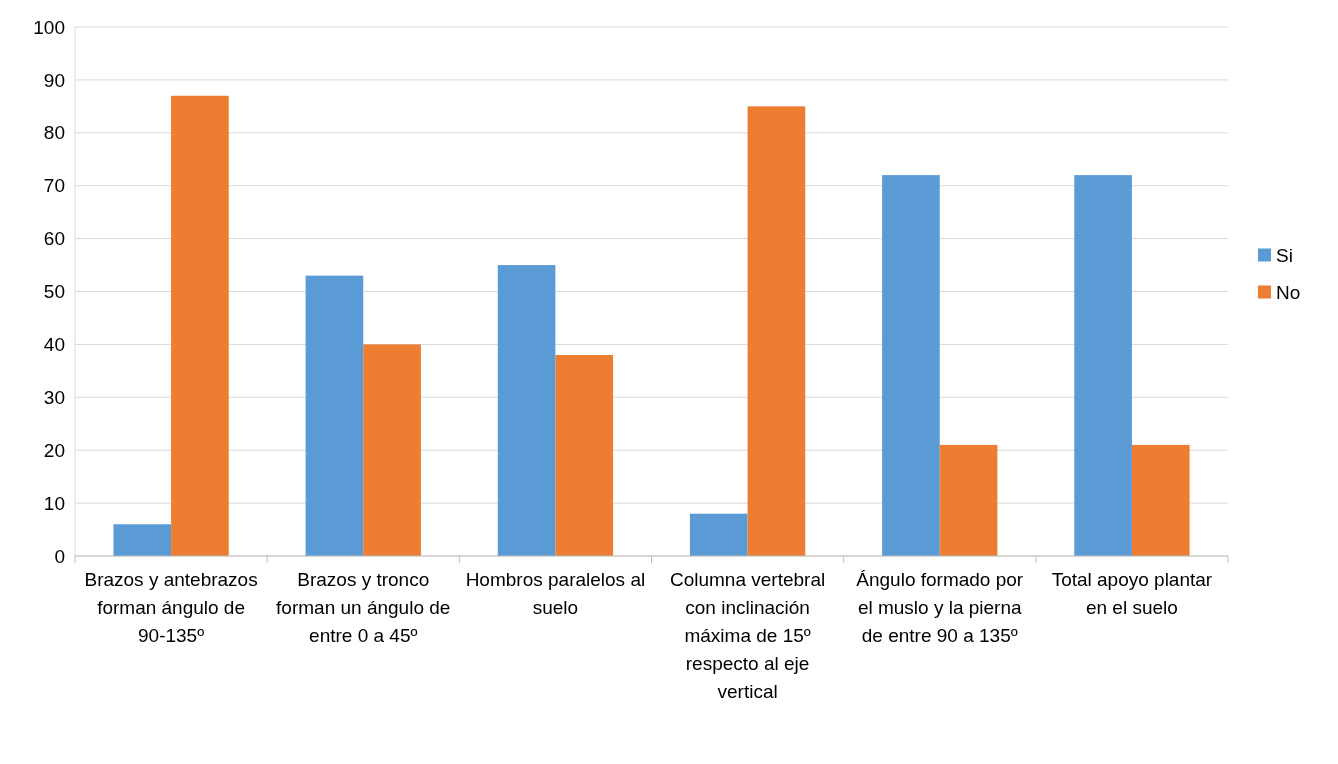 The width and height of the screenshot is (1338, 764). Describe the element at coordinates (54, 397) in the screenshot. I see `y-tick-label: 30` at that location.